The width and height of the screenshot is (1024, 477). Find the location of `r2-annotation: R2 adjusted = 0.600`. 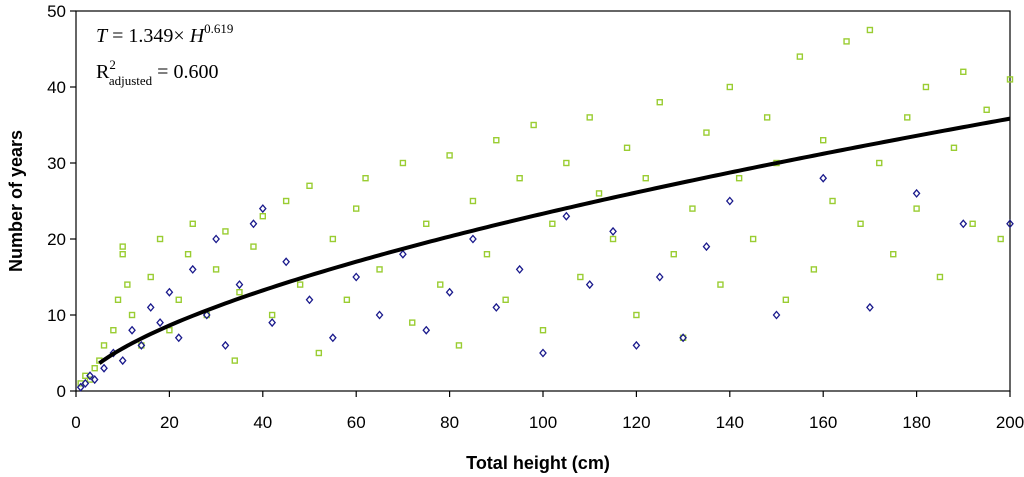

r2-annotation: R2 adjusted = 0.600 is located at coordinates (157, 72).